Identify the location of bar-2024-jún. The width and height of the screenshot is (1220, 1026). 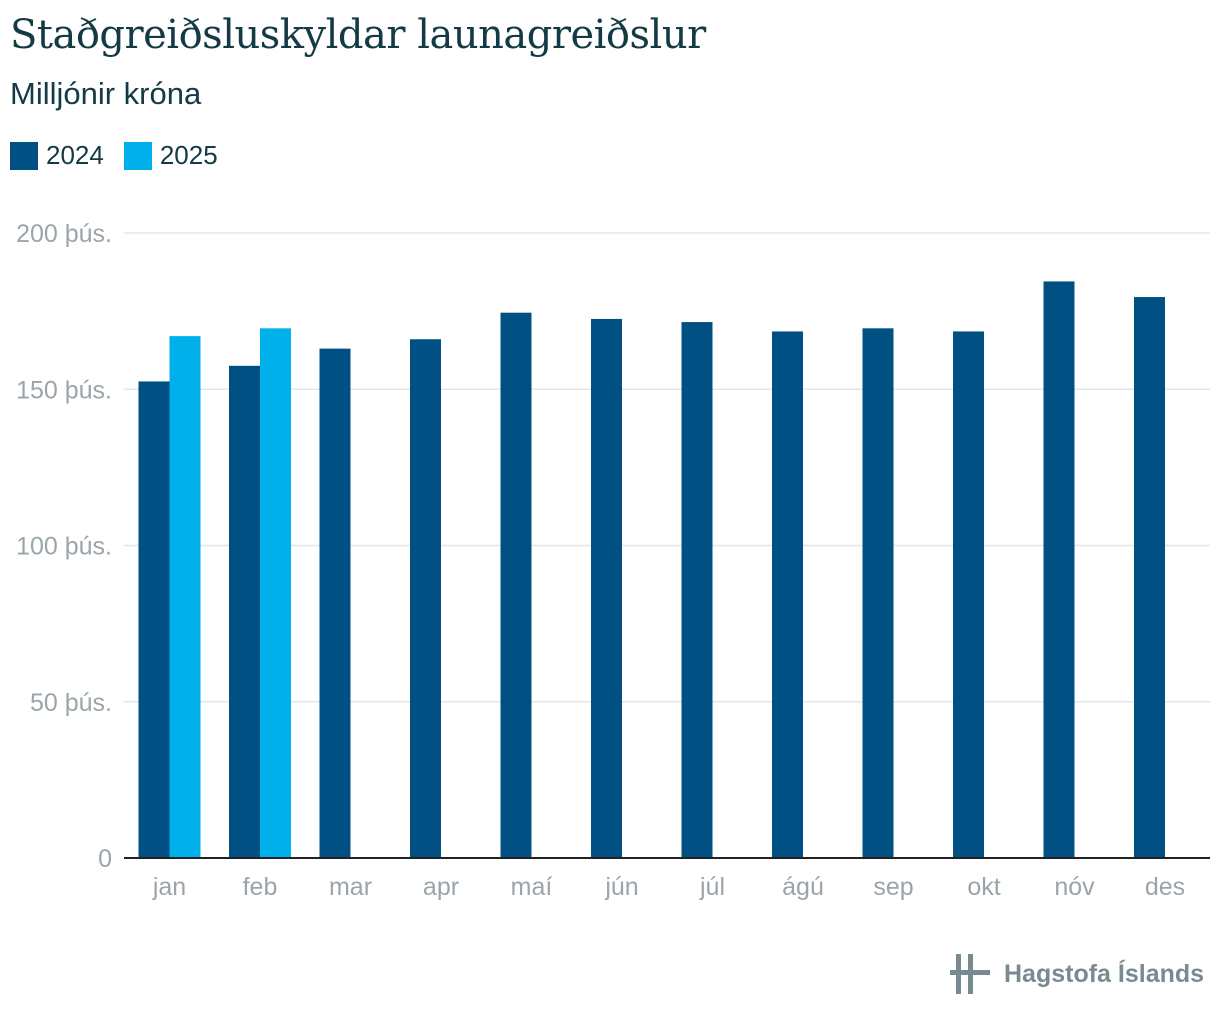
(606, 588).